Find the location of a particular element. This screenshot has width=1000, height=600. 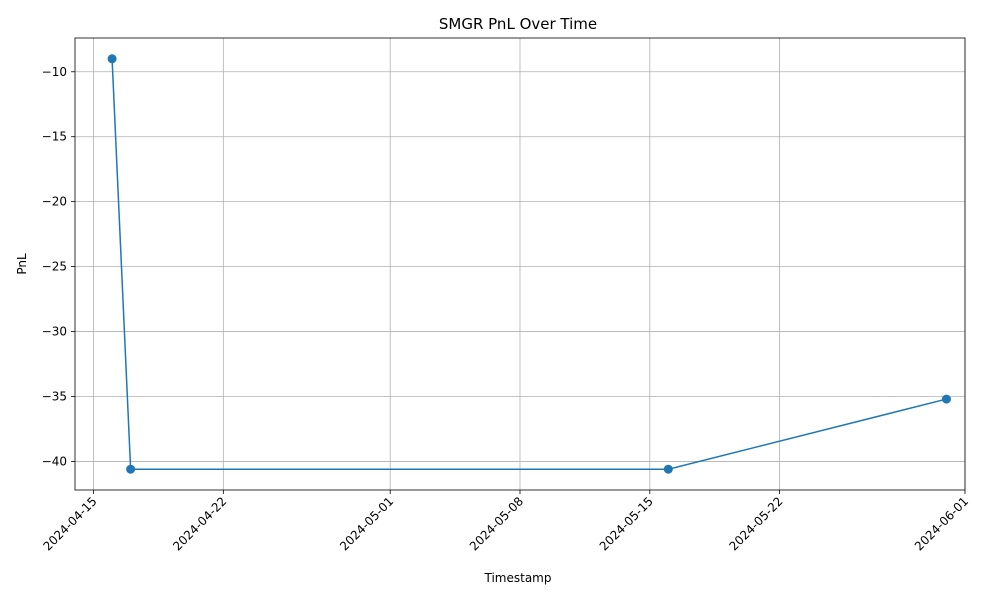

x-tick-label: 2024-04-15 is located at coordinates (69, 523).